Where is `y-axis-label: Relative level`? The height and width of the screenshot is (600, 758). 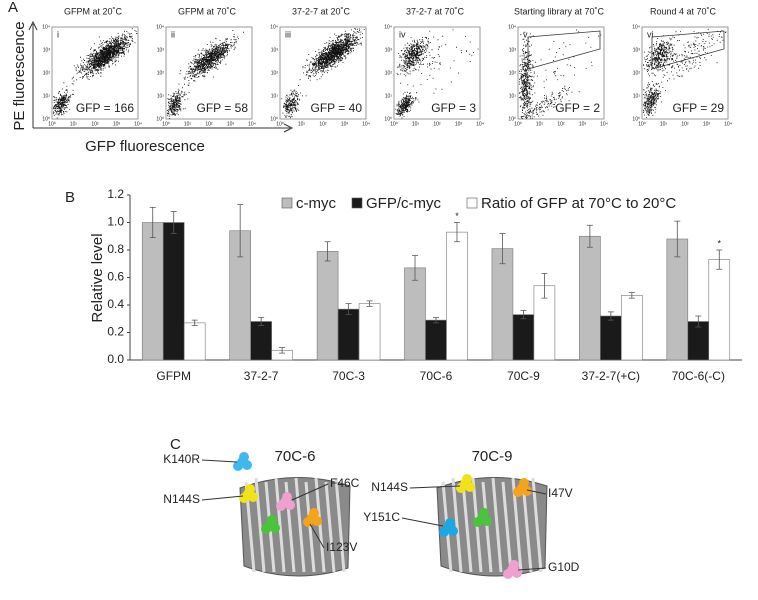 y-axis-label: Relative level is located at coordinates (97, 277).